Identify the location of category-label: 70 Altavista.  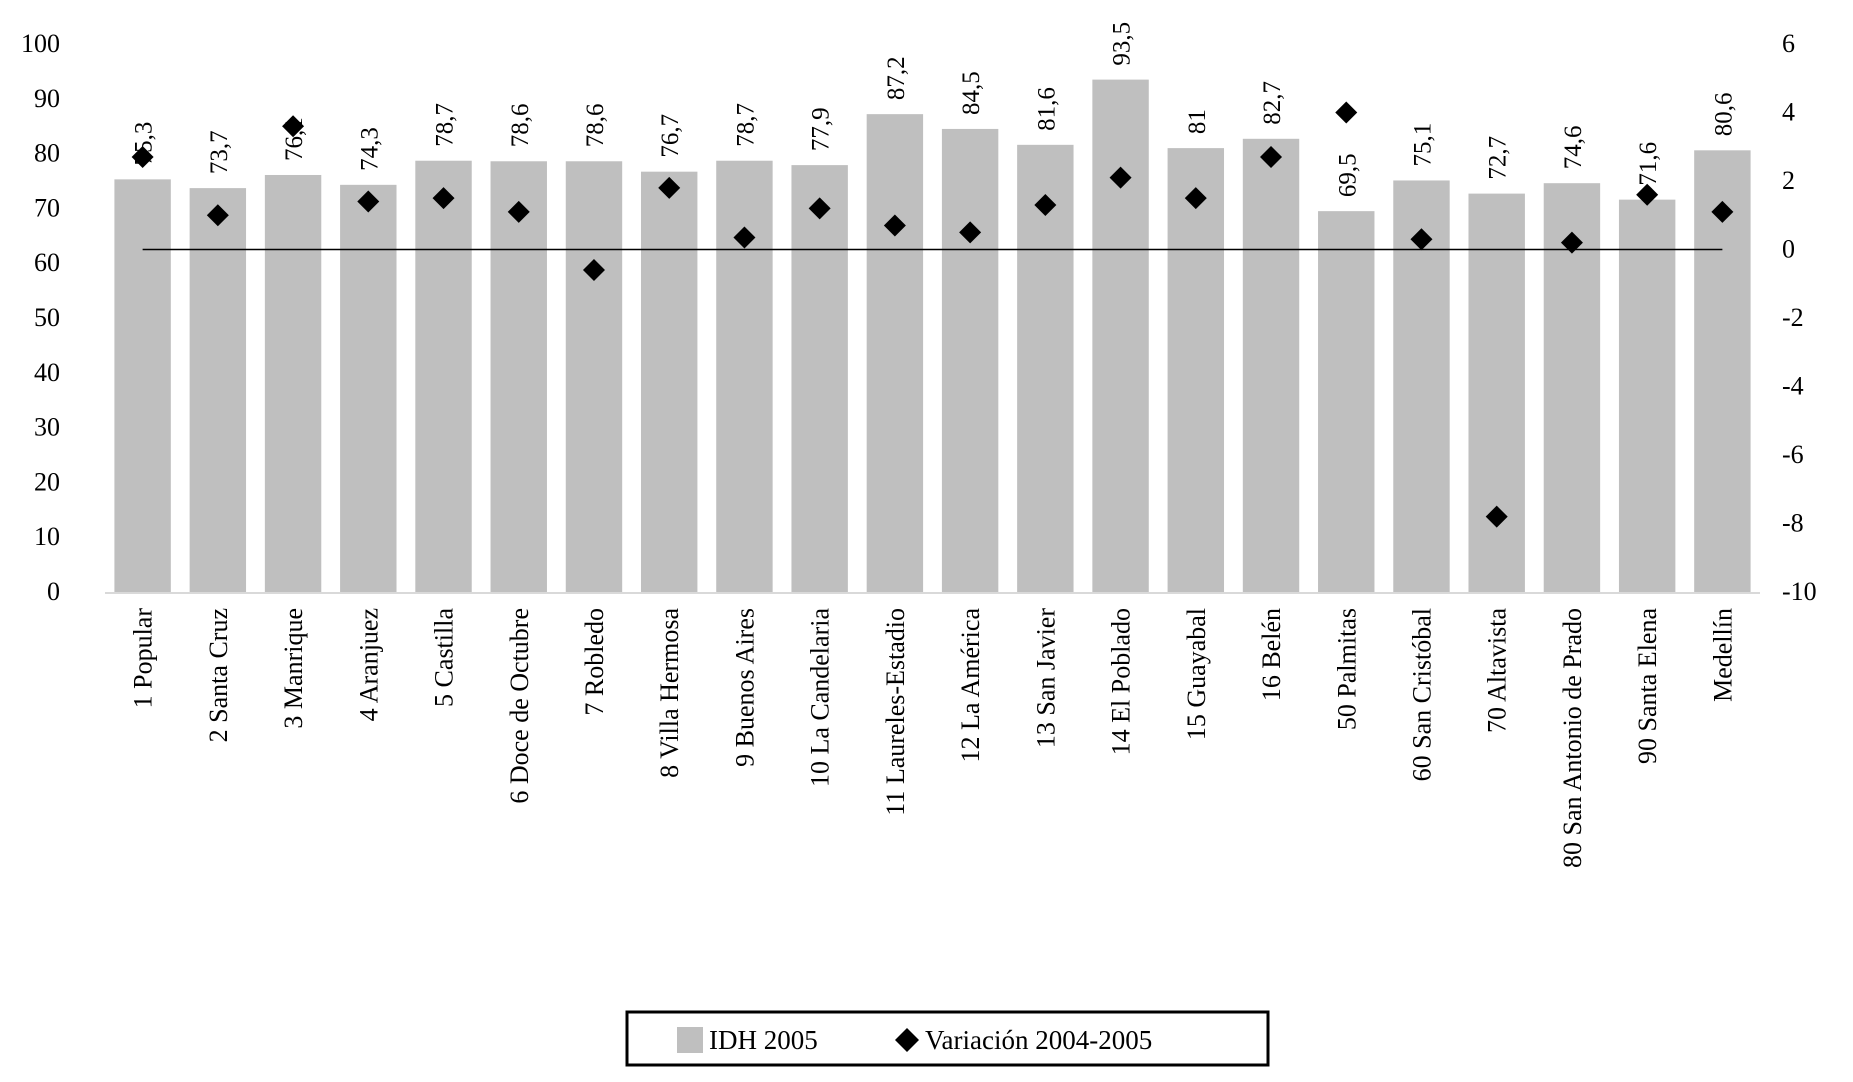
(1497, 670).